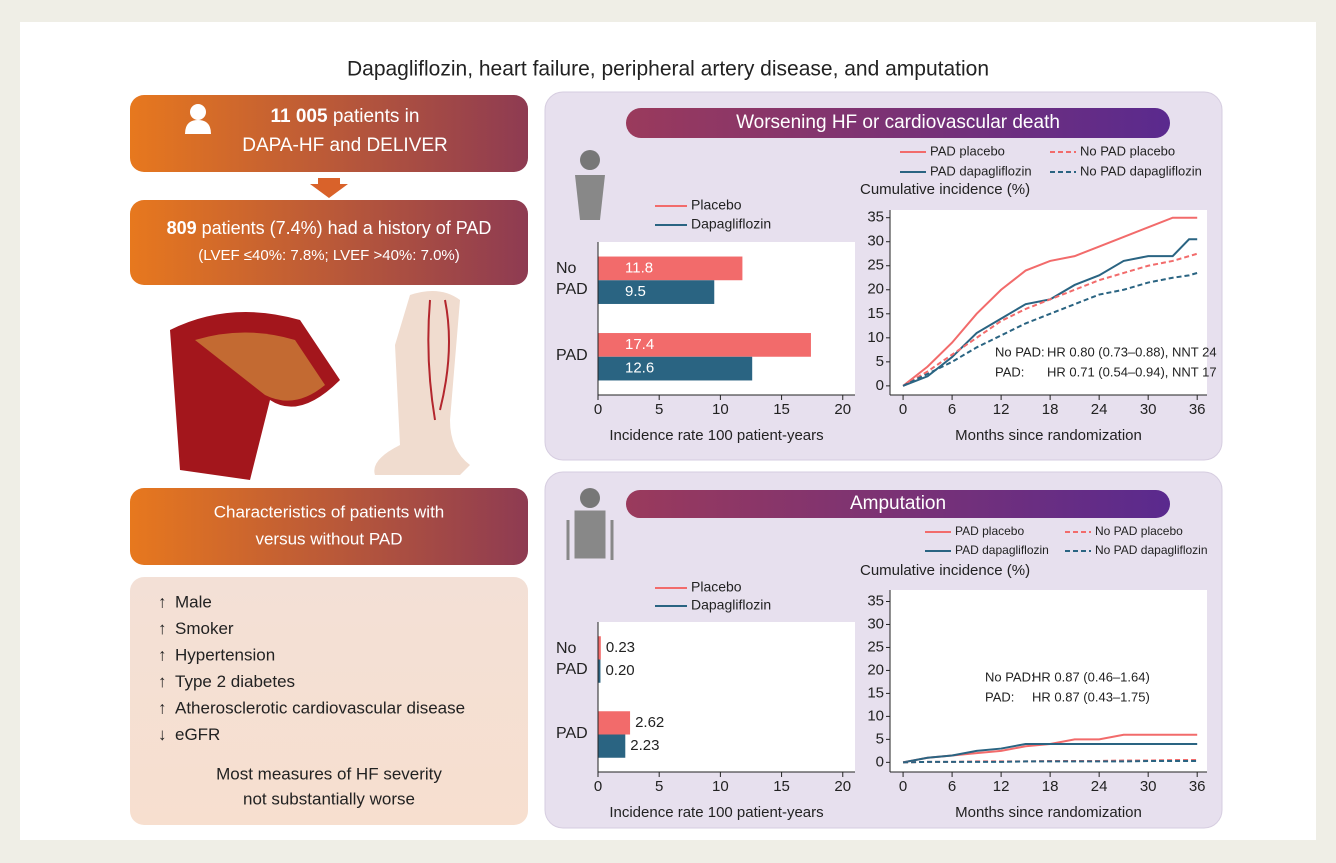 The width and height of the screenshot is (1336, 863). Describe the element at coordinates (842, 786) in the screenshot. I see `x-tick-label: 20` at that location.